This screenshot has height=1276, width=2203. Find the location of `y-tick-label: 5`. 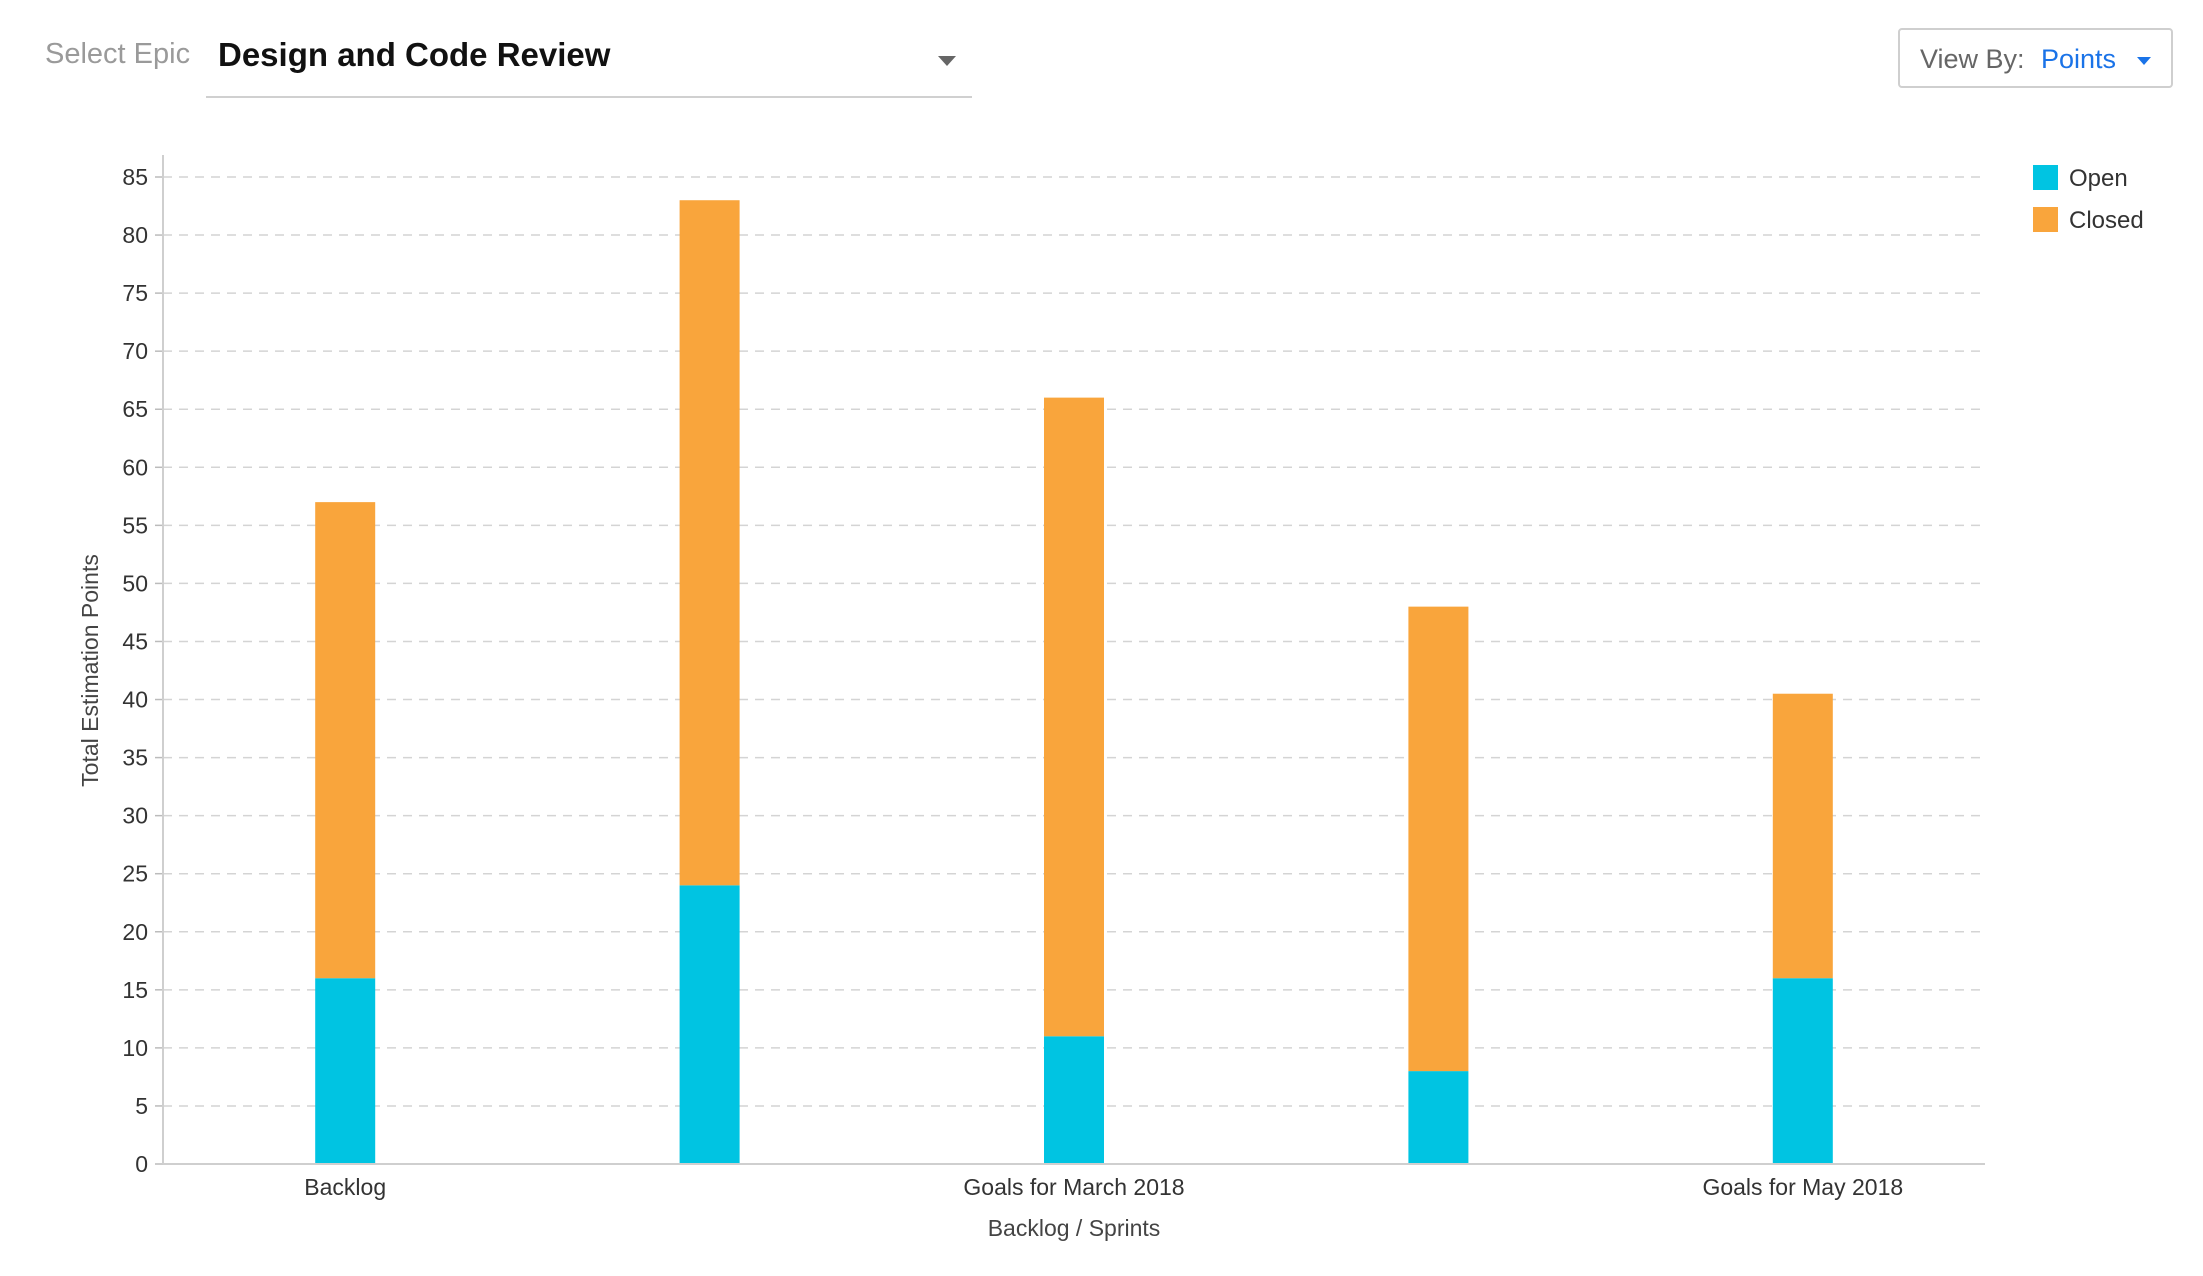

y-tick-label: 5 is located at coordinates (141, 1106).